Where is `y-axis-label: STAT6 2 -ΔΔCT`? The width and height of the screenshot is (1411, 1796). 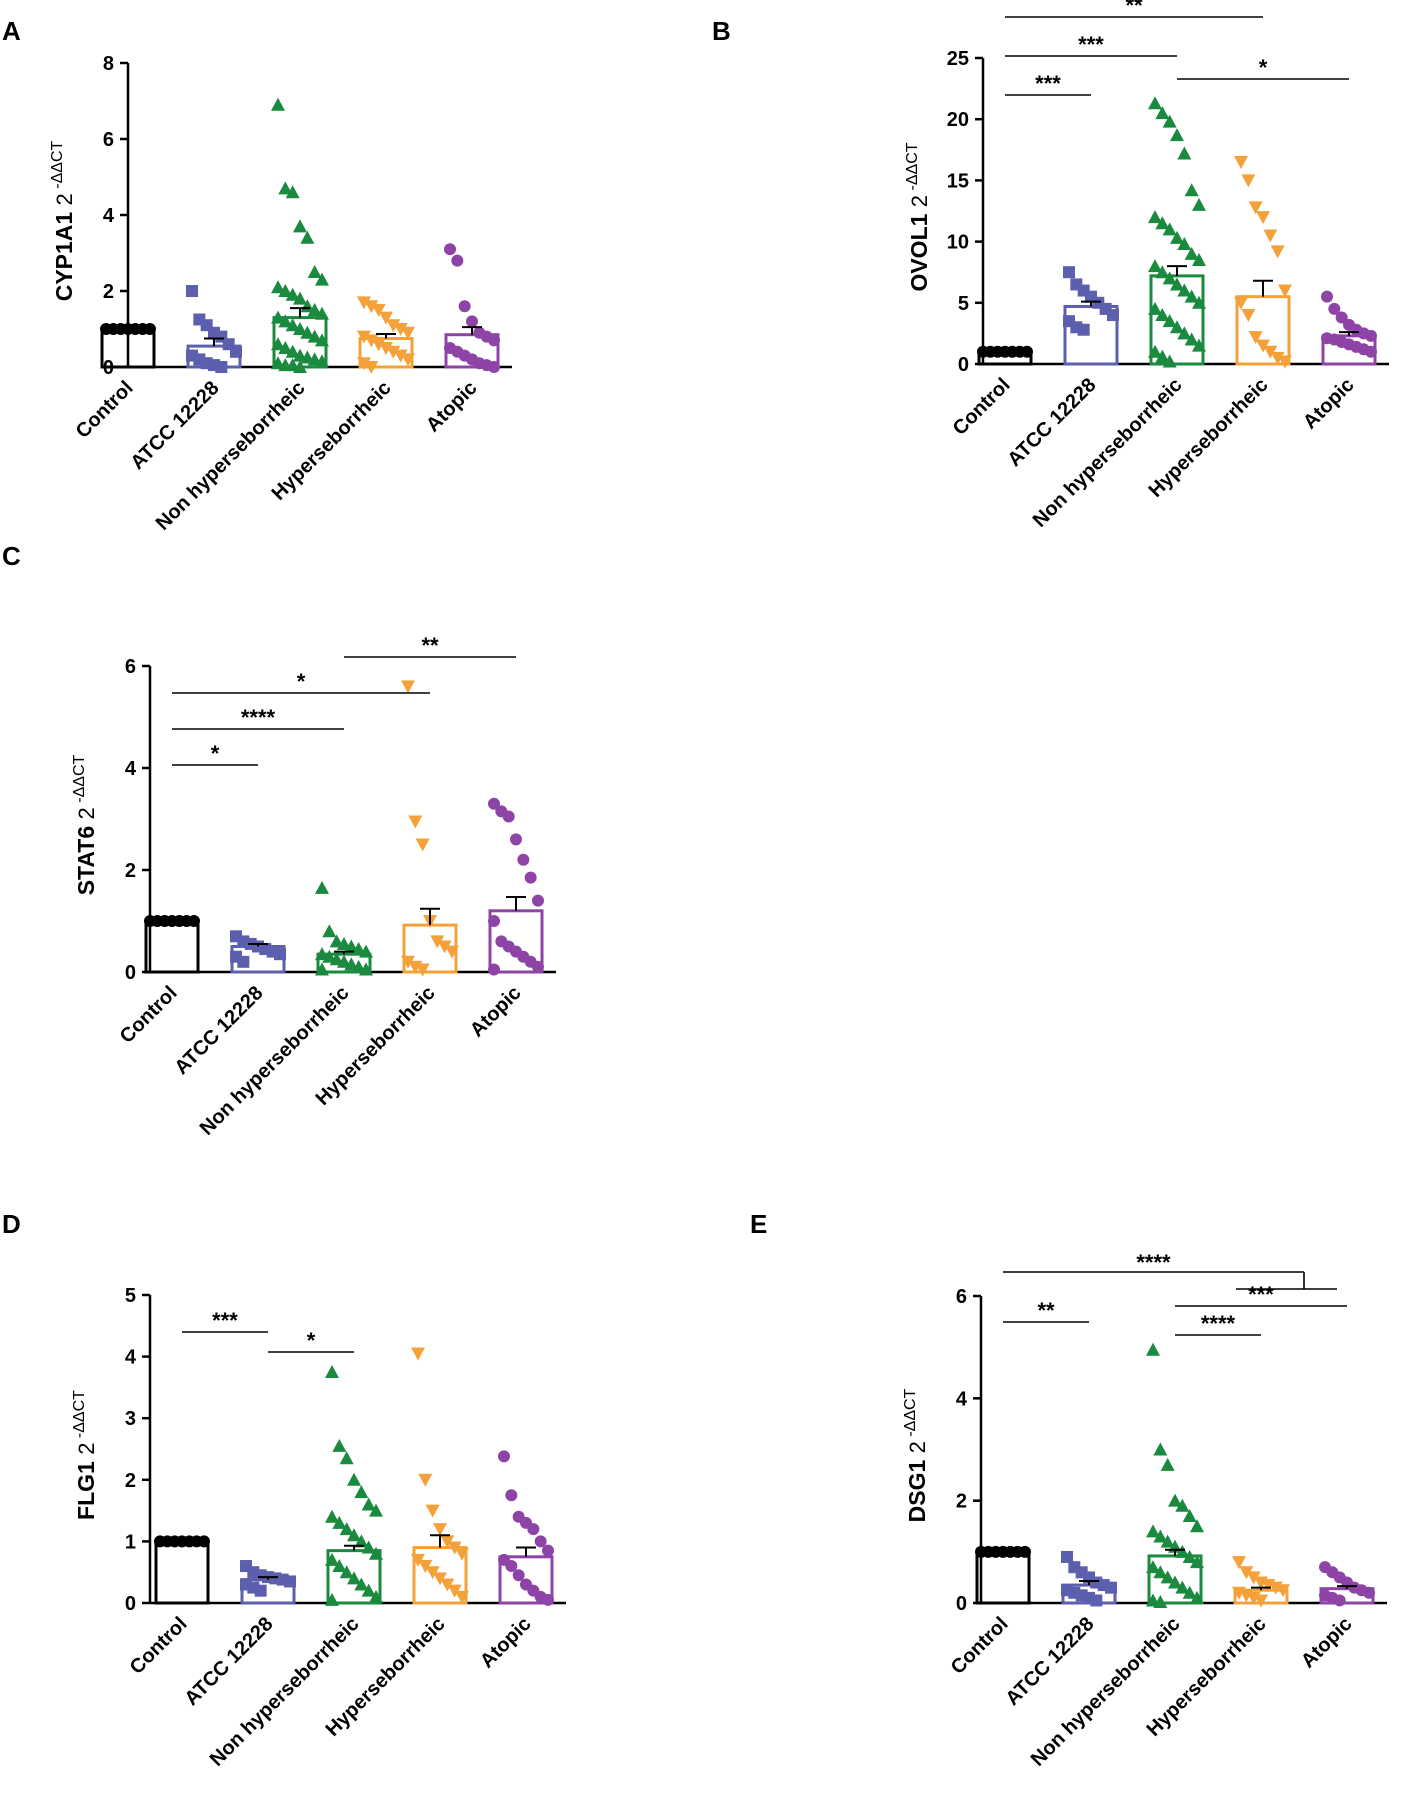
y-axis-label: STAT6 2 -ΔΔCT is located at coordinates (85, 825).